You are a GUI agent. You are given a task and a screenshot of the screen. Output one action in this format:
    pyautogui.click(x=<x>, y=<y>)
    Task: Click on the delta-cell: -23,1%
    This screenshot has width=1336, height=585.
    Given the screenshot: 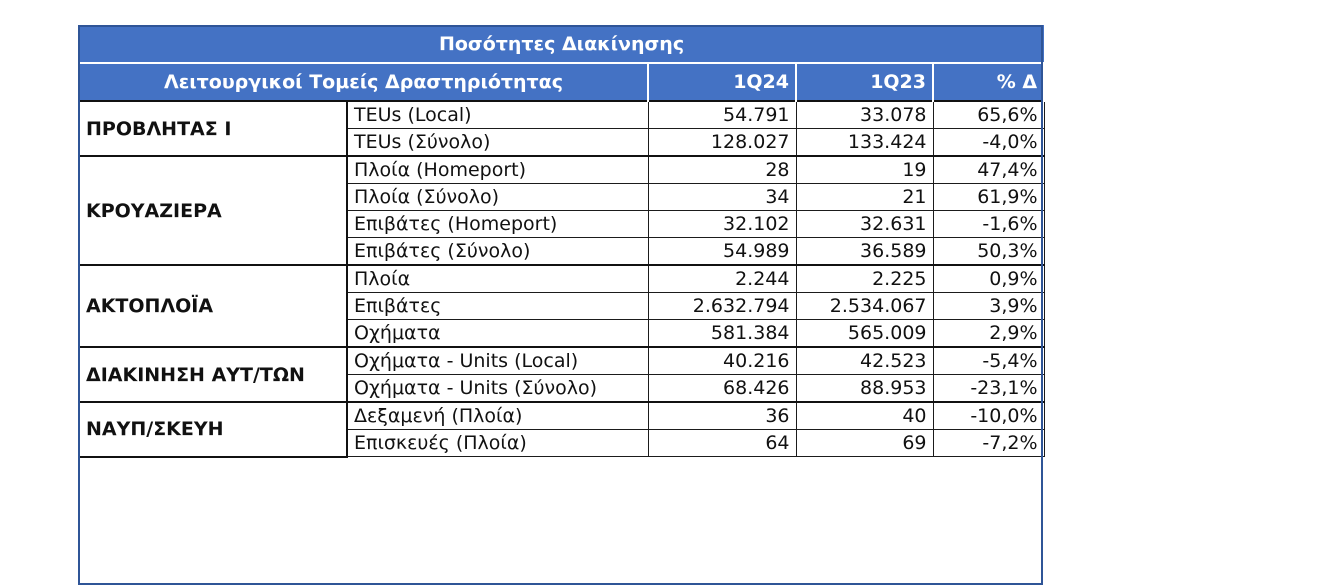 What is the action you would take?
    pyautogui.click(x=988, y=388)
    